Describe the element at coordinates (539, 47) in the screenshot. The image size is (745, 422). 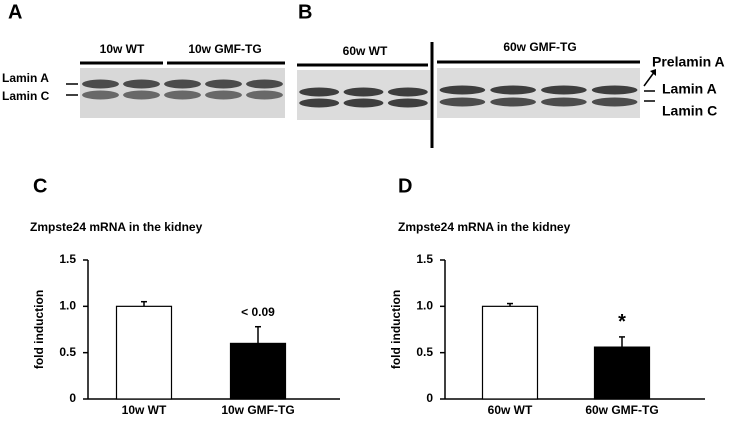
I see `group-label: 60w GMF-TG` at that location.